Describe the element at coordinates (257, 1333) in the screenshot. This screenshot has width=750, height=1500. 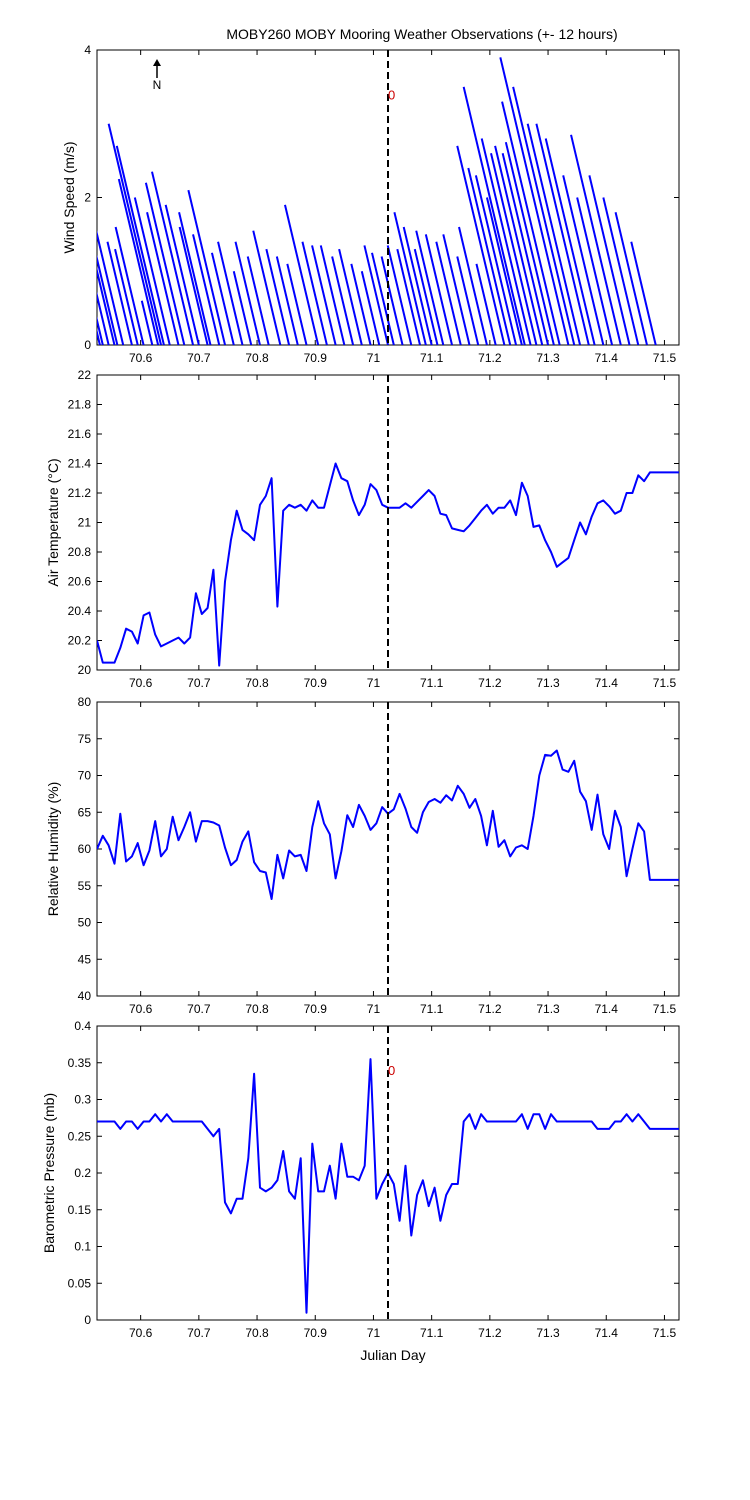
I see `barometric-pressure-x-tick-label: 70.8` at that location.